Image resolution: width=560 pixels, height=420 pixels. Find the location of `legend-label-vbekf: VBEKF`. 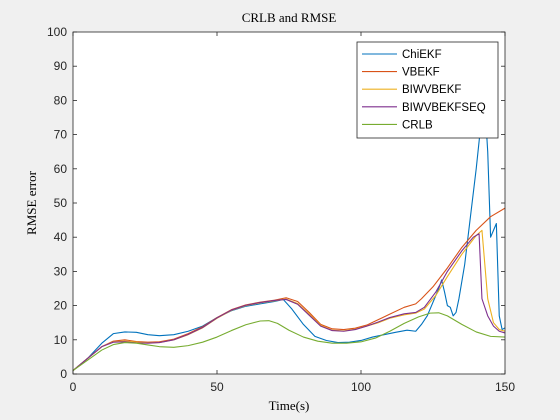

legend-label-vbekf: VBEKF is located at coordinates (421, 73).